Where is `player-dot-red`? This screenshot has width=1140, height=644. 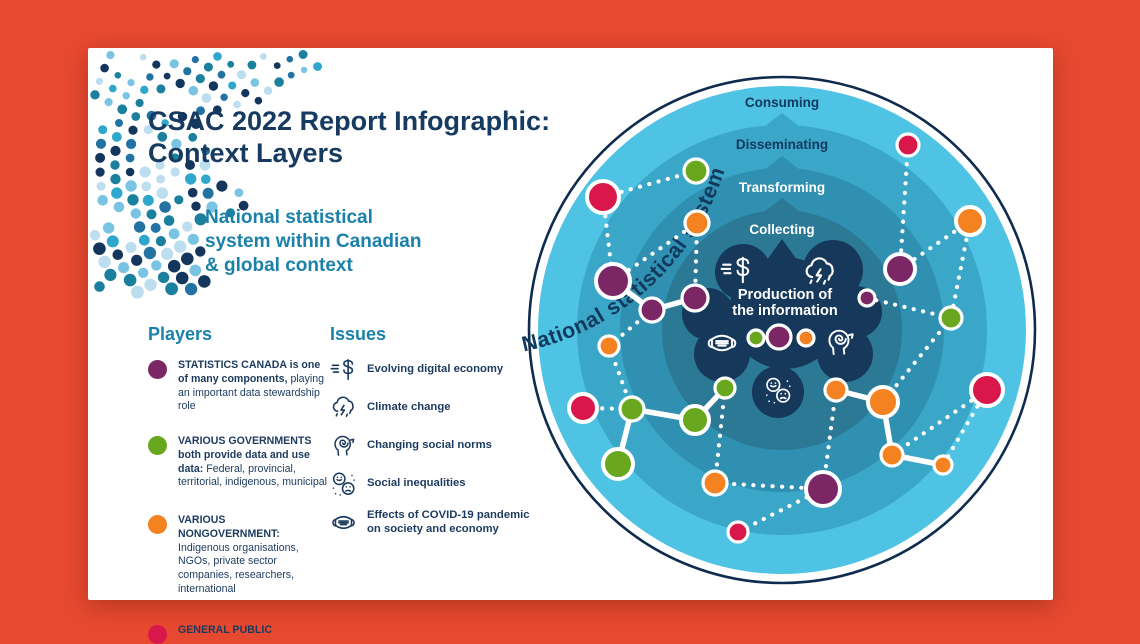 player-dot-red is located at coordinates (157, 634).